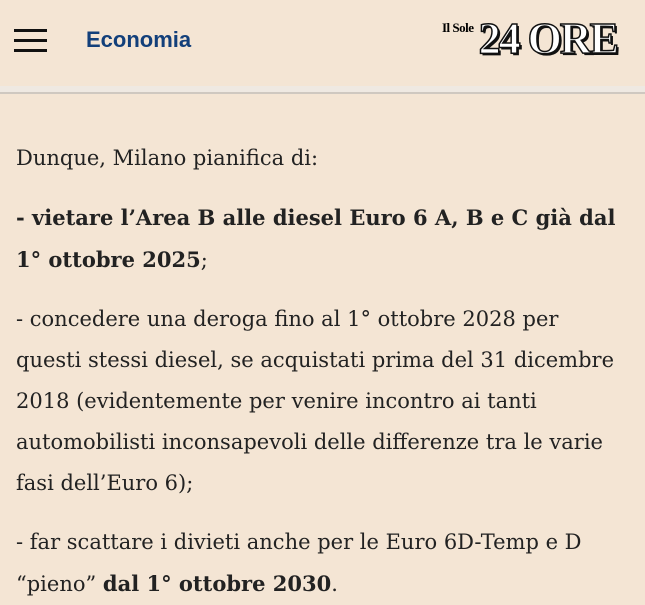  I want to click on paragraph-intro: Dunque, Milano pianifica di:, so click(167, 158).